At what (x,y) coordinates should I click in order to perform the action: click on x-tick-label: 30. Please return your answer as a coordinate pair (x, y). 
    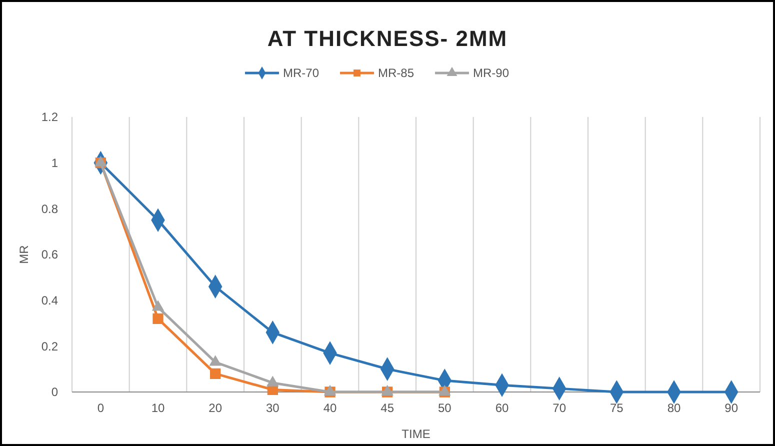
    Looking at the image, I should click on (273, 408).